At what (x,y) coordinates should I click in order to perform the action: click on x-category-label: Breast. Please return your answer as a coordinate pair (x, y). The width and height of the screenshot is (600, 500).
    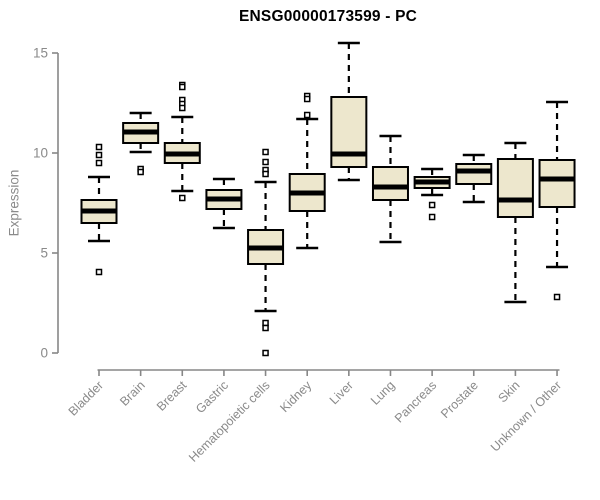
    Looking at the image, I should click on (172, 396).